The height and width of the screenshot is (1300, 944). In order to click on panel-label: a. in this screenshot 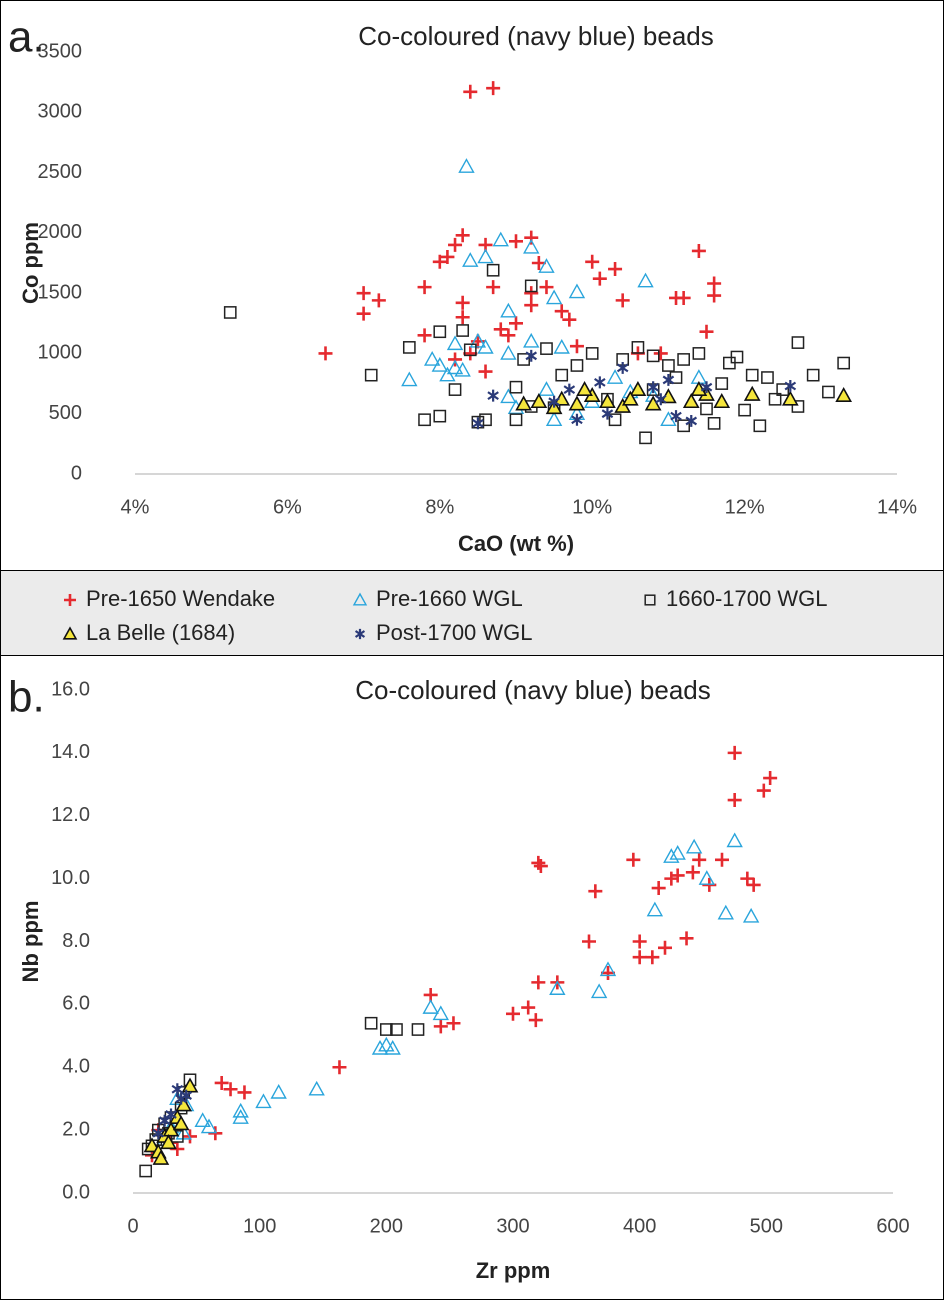, I will do `click(26, 37)`.